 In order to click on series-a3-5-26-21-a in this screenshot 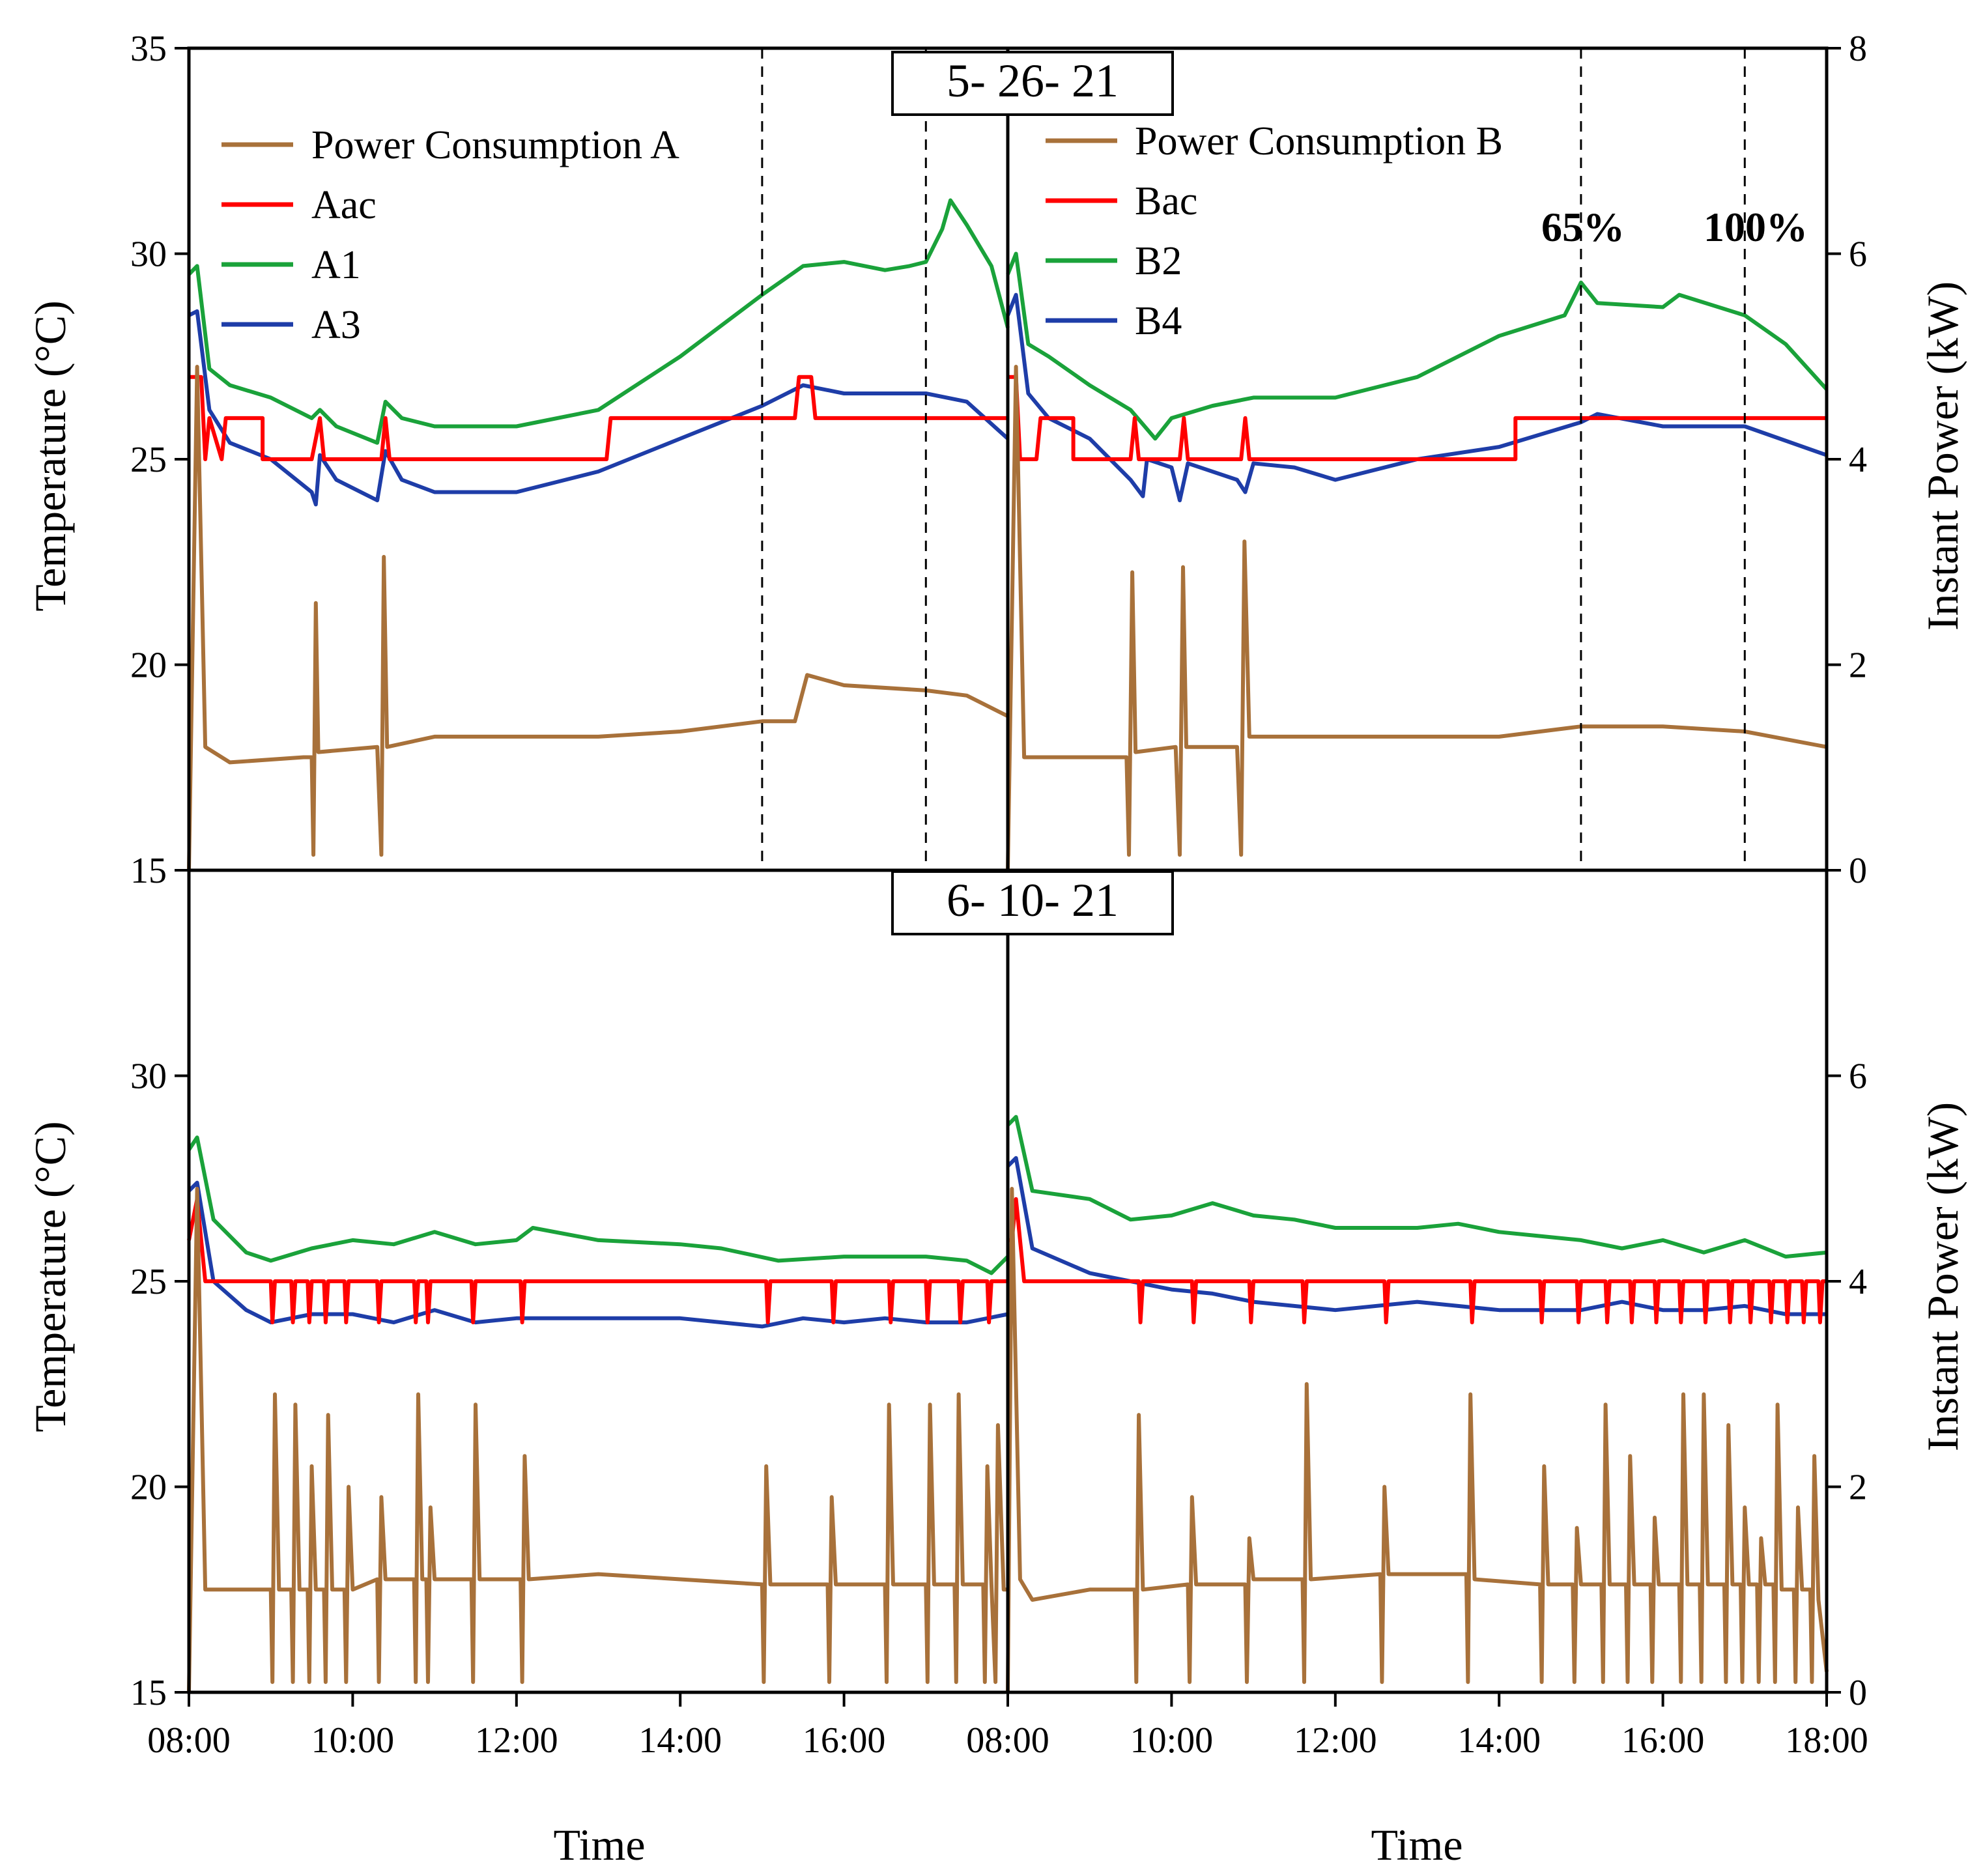, I will do `click(599, 408)`.